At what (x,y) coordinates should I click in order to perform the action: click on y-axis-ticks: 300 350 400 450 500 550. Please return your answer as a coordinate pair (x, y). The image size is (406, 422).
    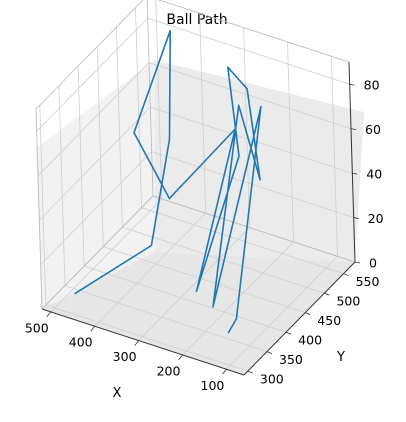
    Looking at the image, I should click on (313, 330).